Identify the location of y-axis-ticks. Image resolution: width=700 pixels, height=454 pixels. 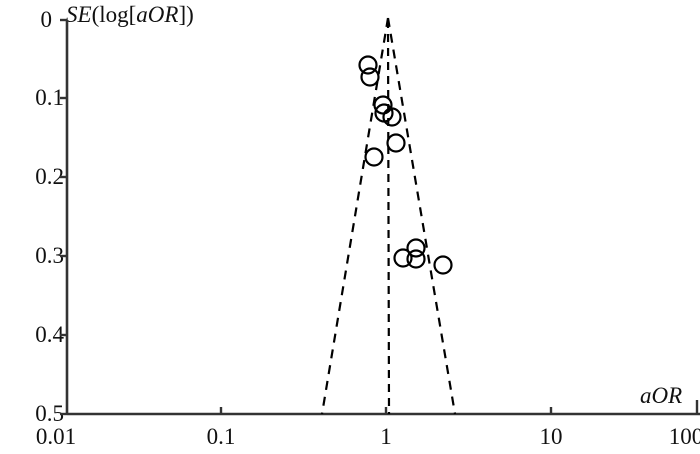
(63, 217).